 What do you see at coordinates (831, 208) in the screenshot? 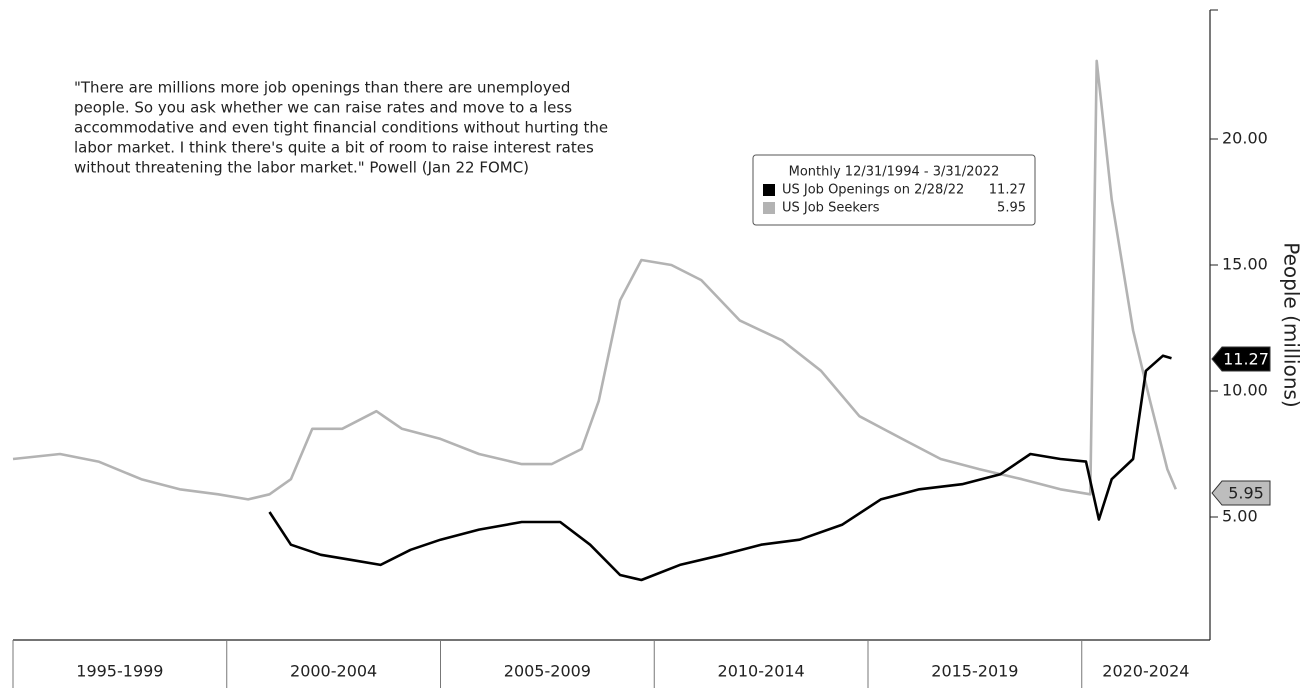
I see `legend-name: US Job Seekers` at bounding box center [831, 208].